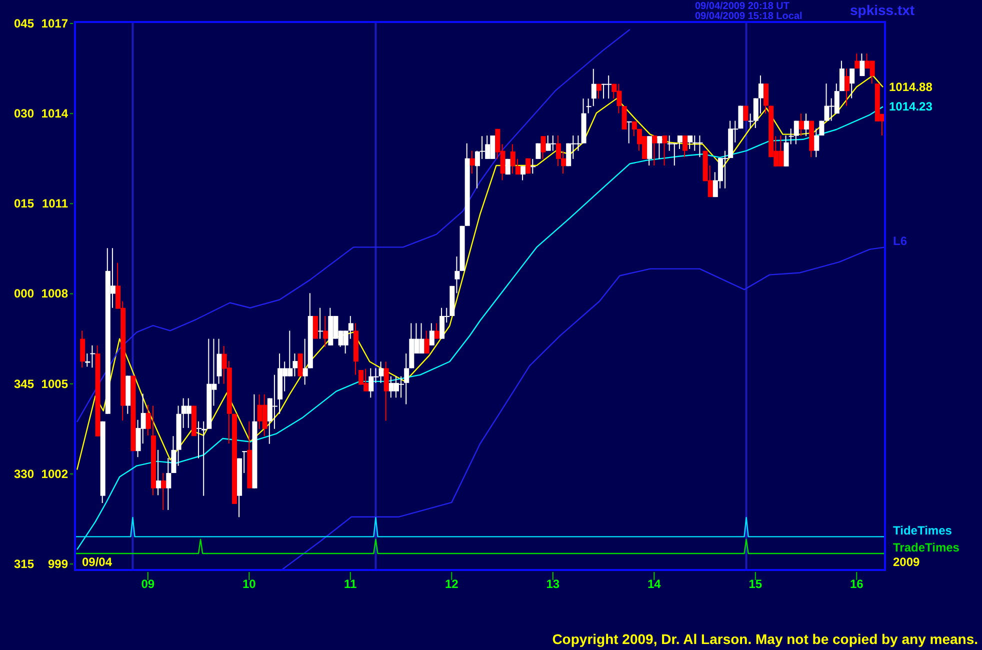  What do you see at coordinates (24, 23) in the screenshot?
I see `text: 045` at bounding box center [24, 23].